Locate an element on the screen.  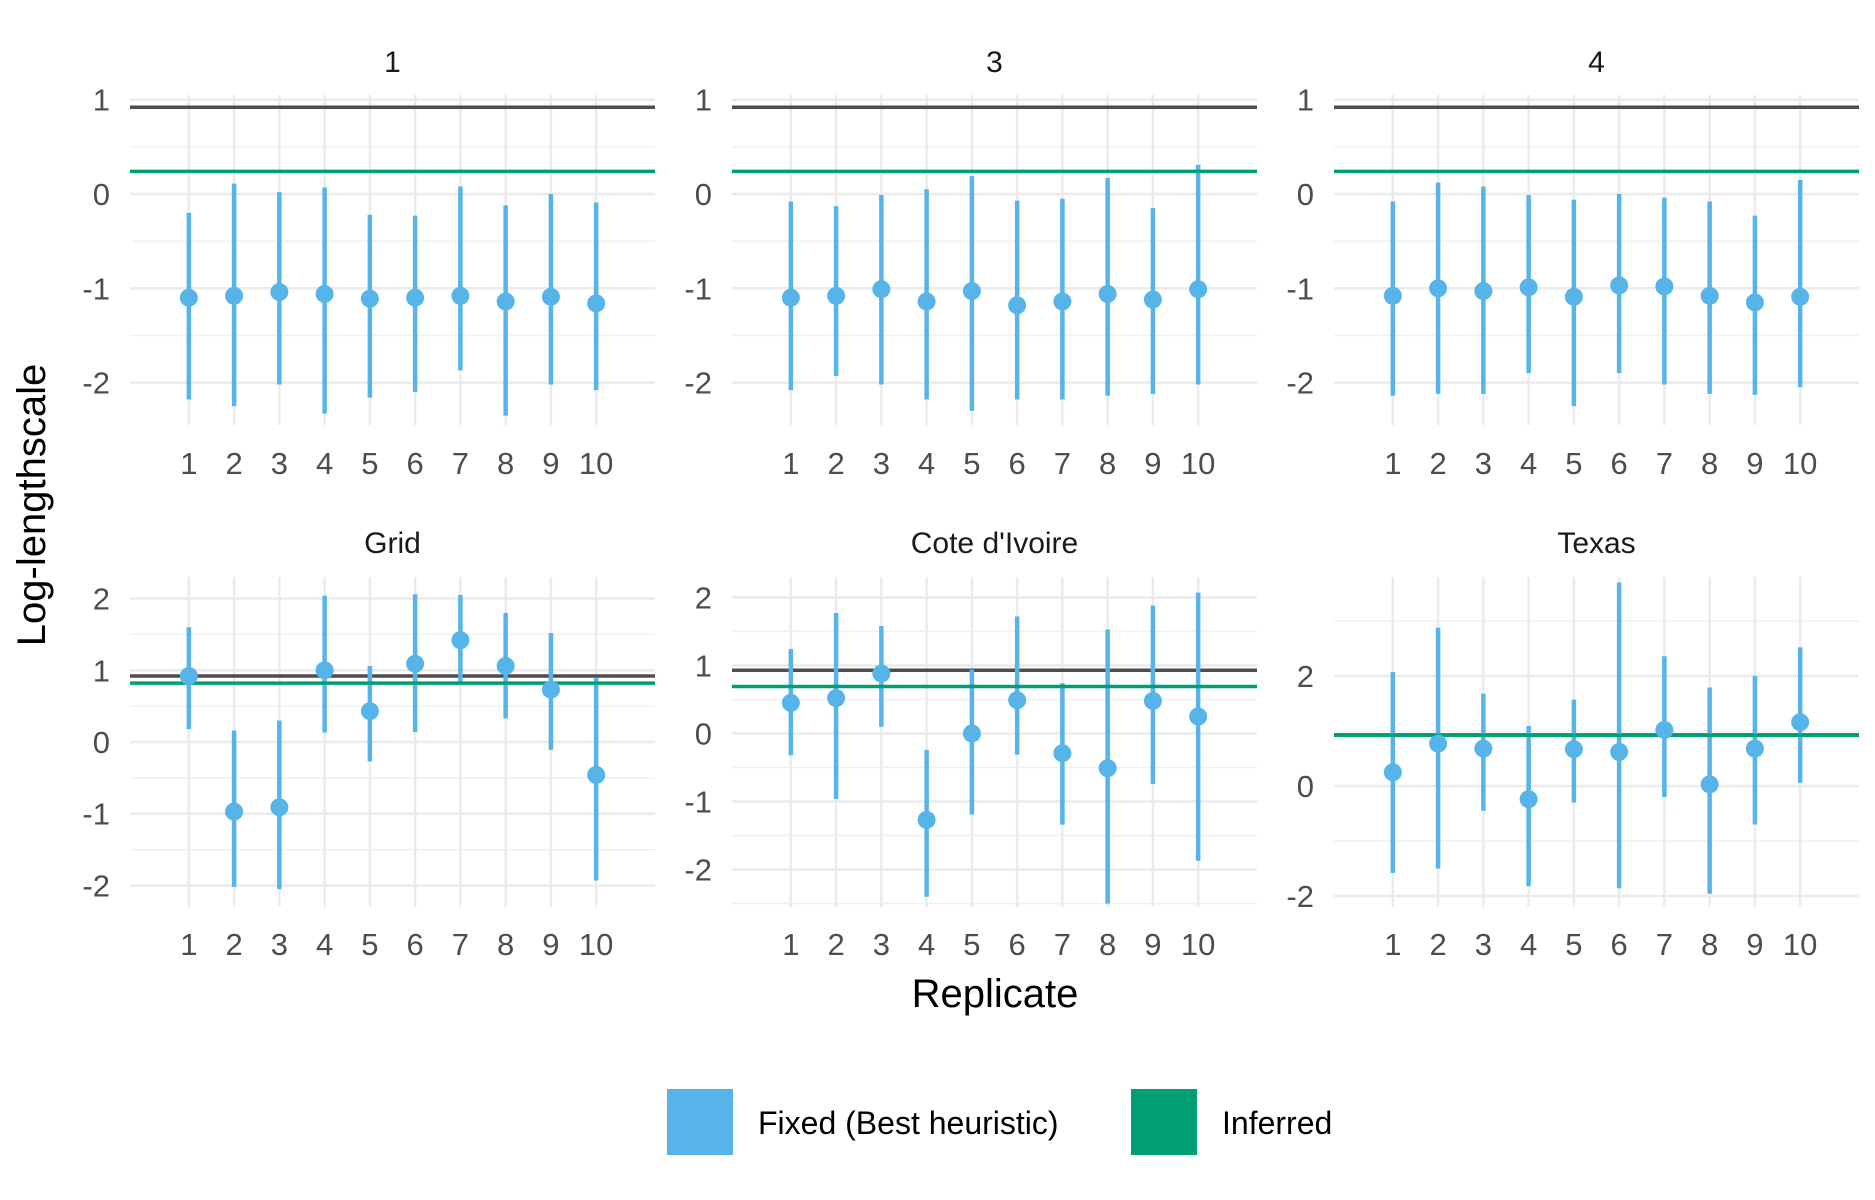
panel-title: 4 is located at coordinates (1596, 62).